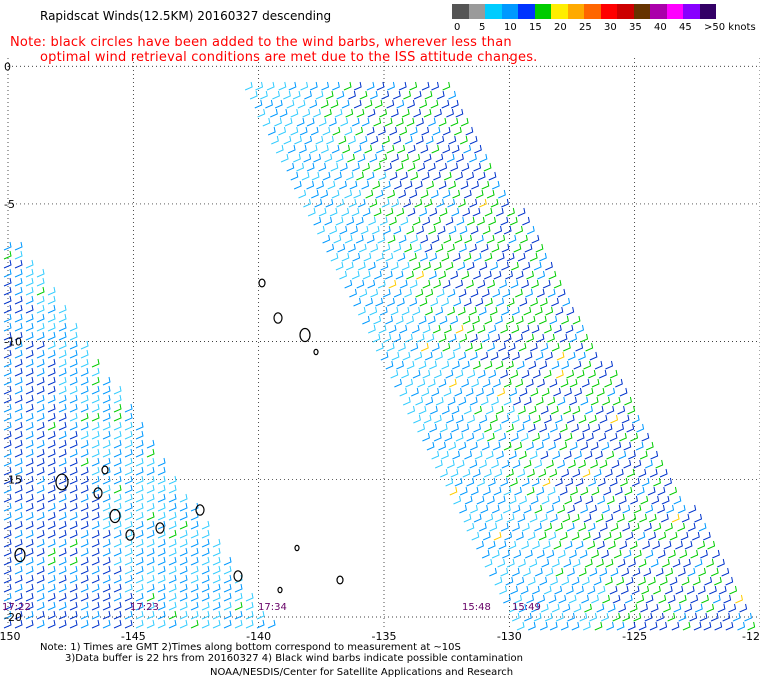  What do you see at coordinates (13, 617) in the screenshot?
I see `lat-tick-label: -20` at bounding box center [13, 617].